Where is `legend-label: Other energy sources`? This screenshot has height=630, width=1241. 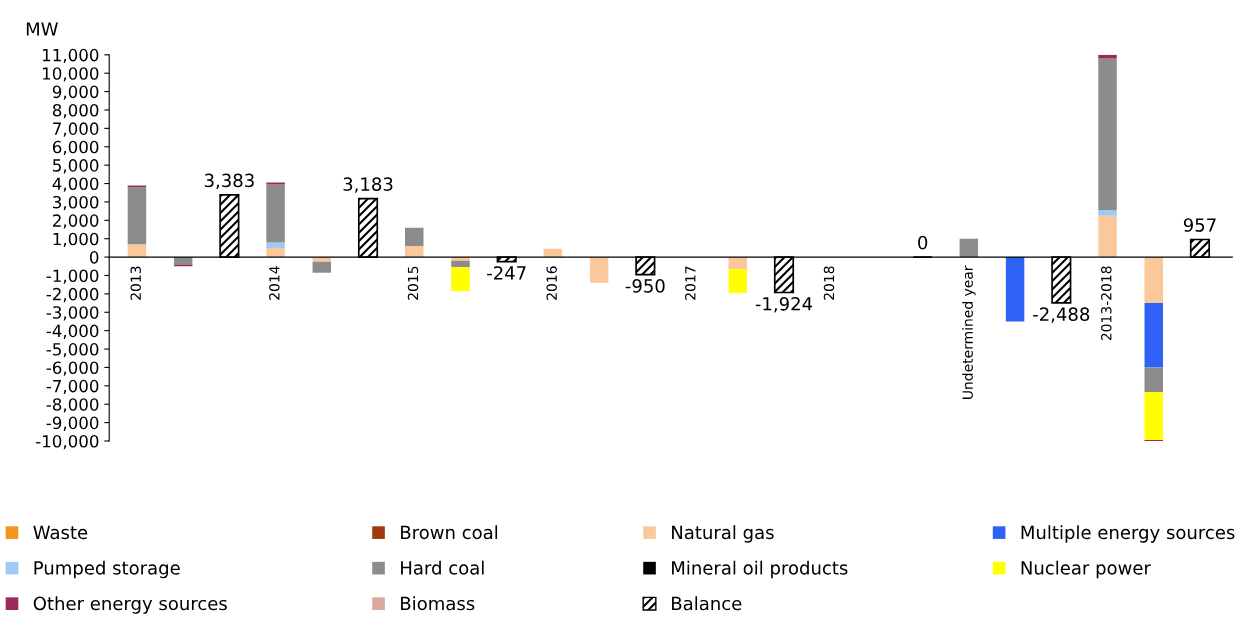 legend-label: Other energy sources is located at coordinates (130, 605).